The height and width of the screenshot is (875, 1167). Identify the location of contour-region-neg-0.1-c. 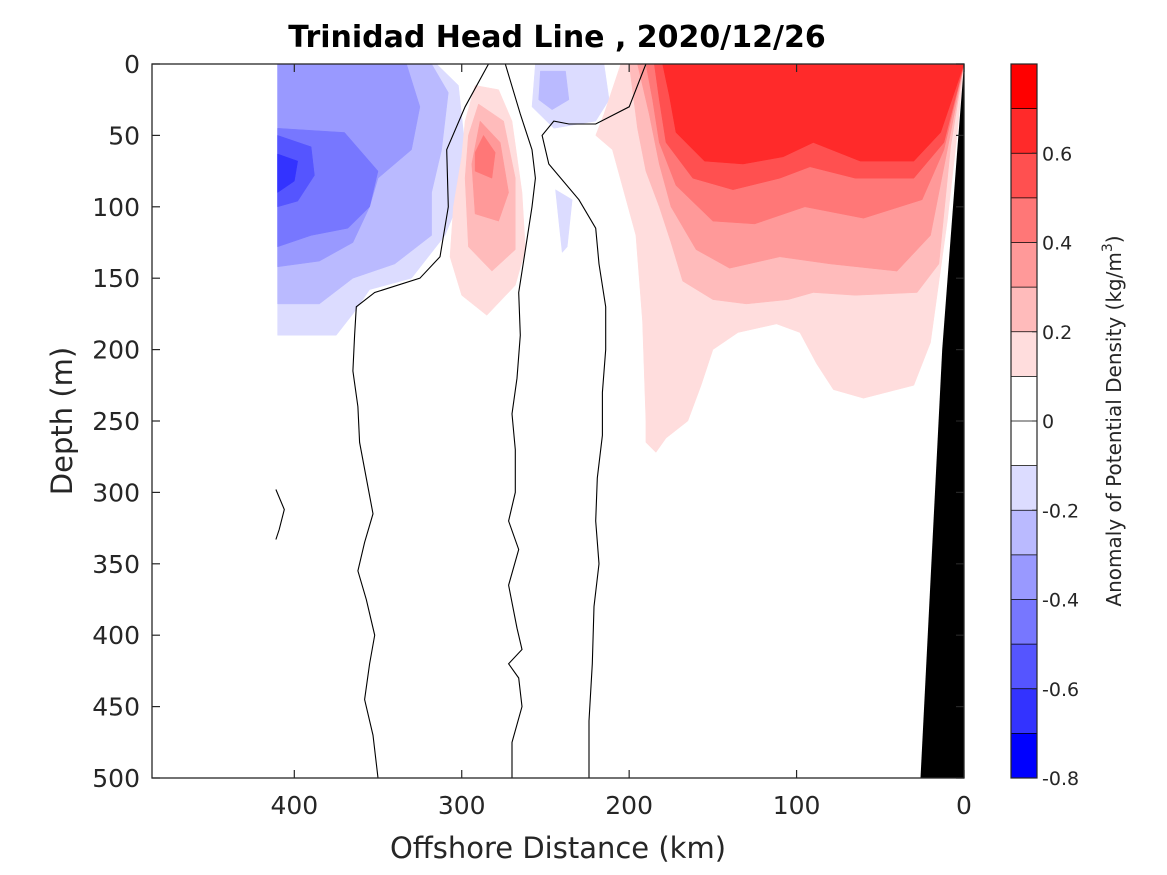
(564, 221).